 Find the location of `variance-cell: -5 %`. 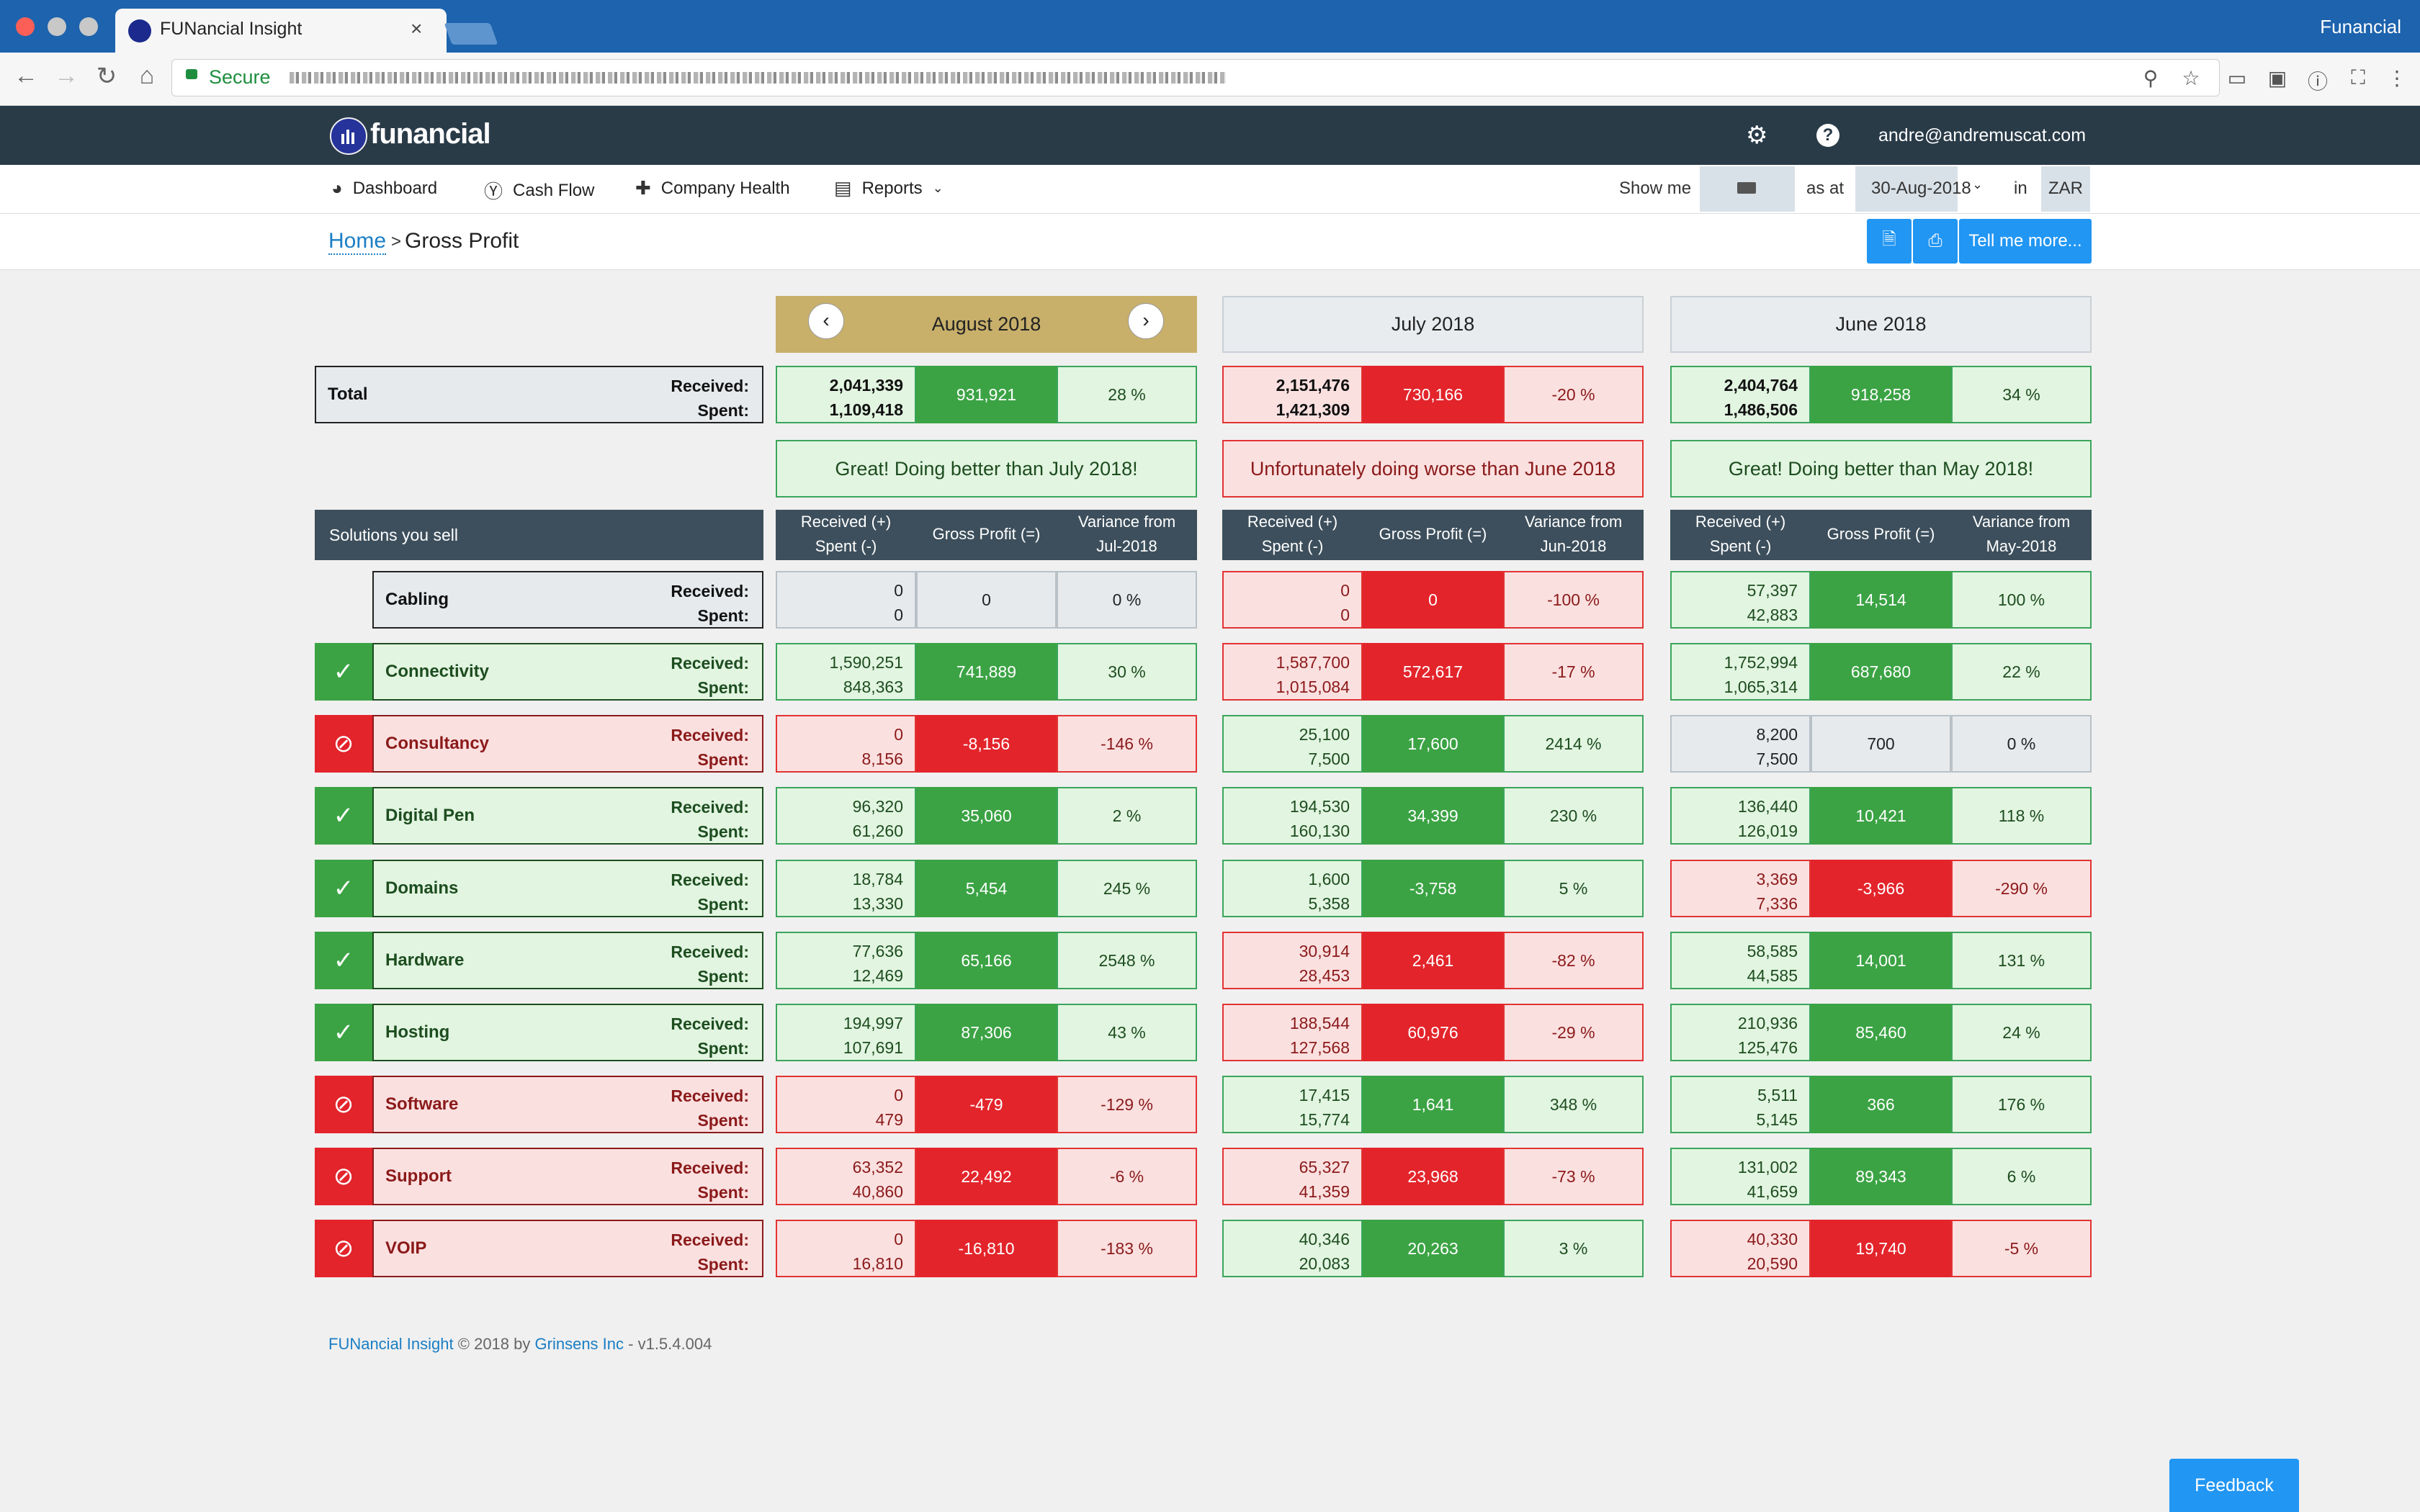

variance-cell: -5 % is located at coordinates (2021, 1248).